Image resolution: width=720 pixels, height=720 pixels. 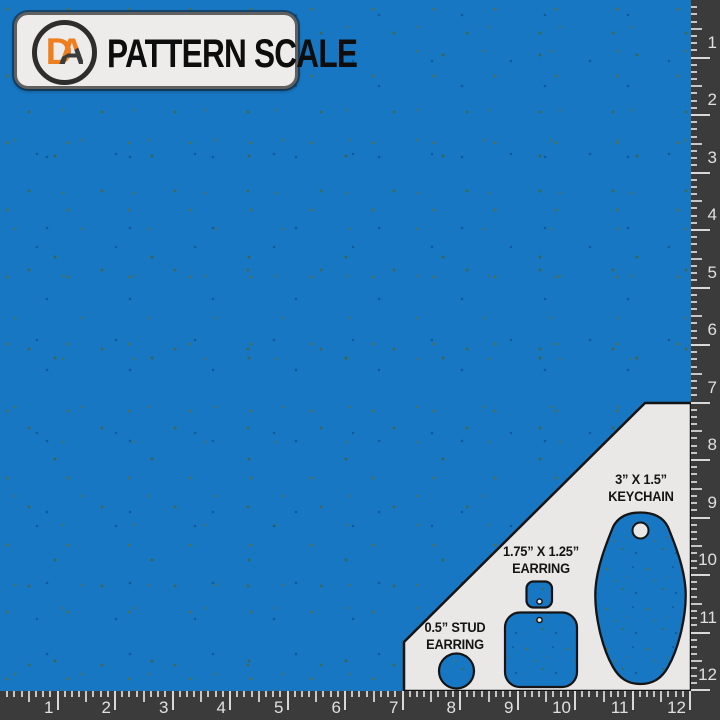 What do you see at coordinates (641, 479) in the screenshot?
I see `label-line-1: 3” X 1.5”` at bounding box center [641, 479].